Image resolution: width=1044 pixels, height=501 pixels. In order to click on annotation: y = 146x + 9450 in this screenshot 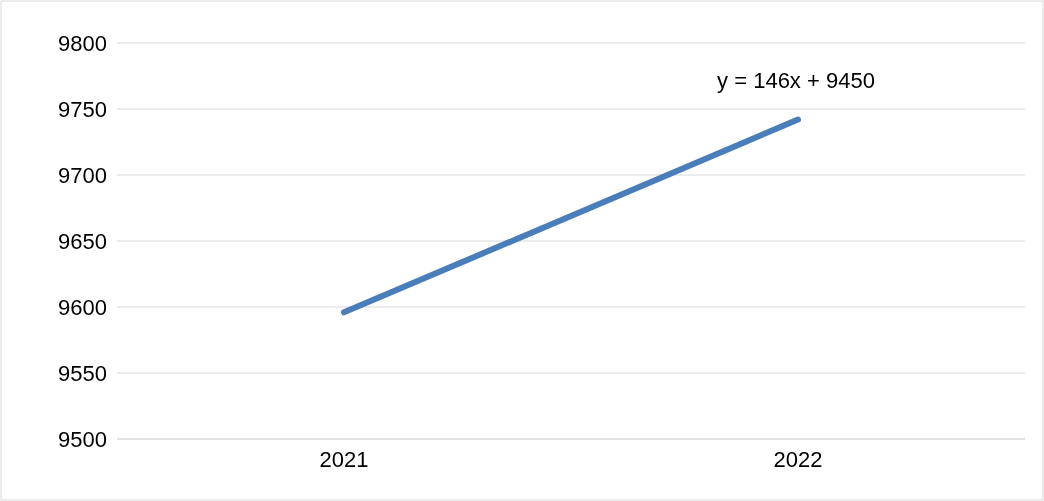, I will do `click(796, 80)`.